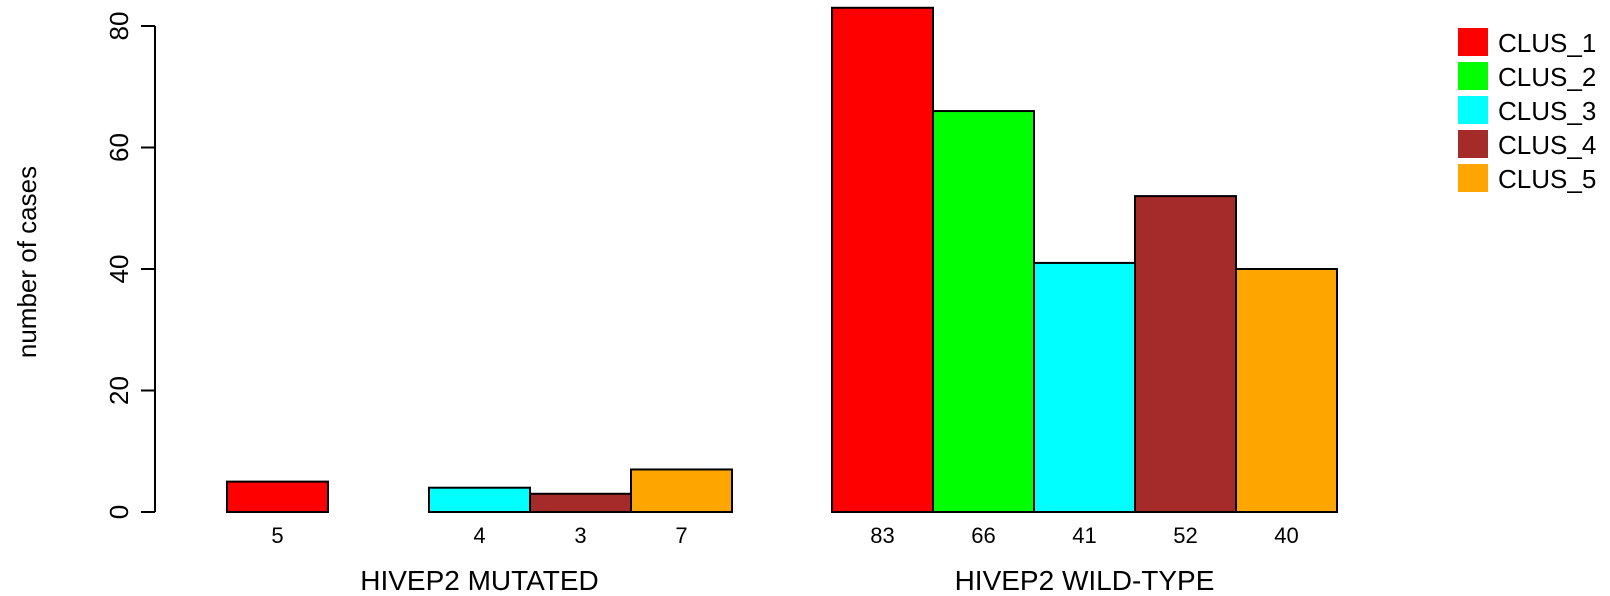  Describe the element at coordinates (983, 535) in the screenshot. I see `bar-value-label: 66` at that location.